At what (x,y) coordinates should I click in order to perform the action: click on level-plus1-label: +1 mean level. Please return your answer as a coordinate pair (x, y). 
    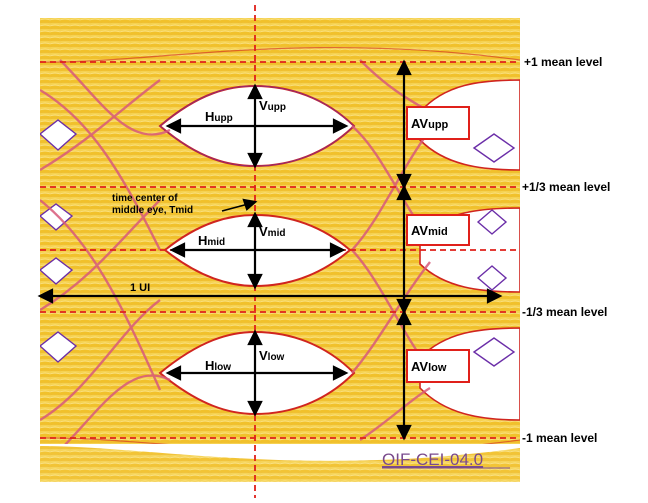
    Looking at the image, I should click on (563, 62).